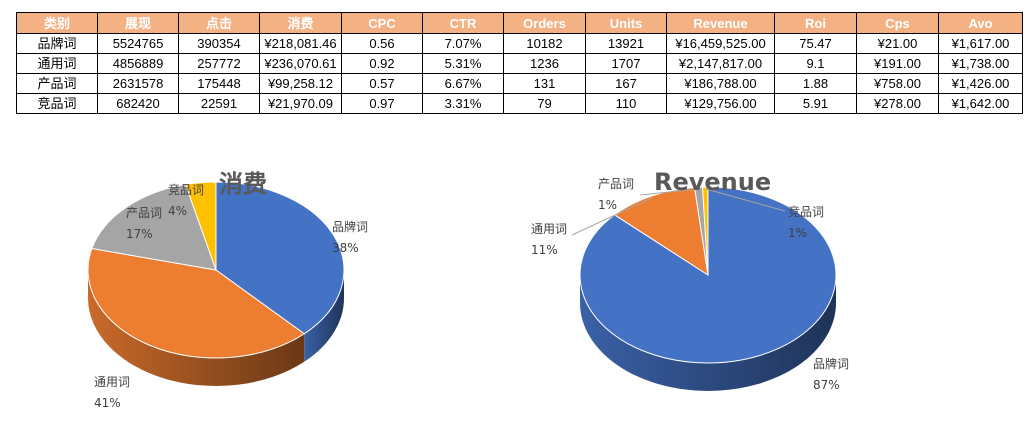 The height and width of the screenshot is (426, 1033). What do you see at coordinates (463, 83) in the screenshot?
I see `table-cell: 6.67%` at bounding box center [463, 83].